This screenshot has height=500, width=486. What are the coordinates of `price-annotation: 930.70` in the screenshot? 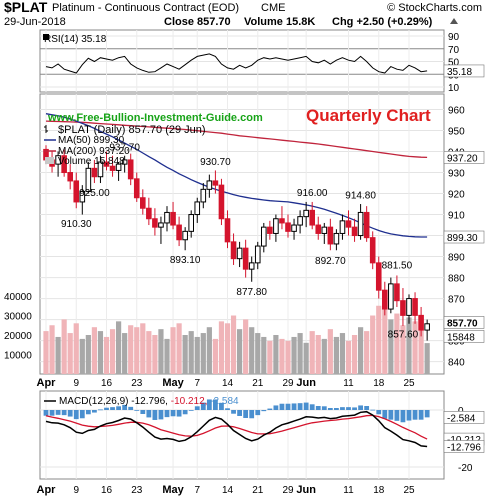 It's located at (215, 162).